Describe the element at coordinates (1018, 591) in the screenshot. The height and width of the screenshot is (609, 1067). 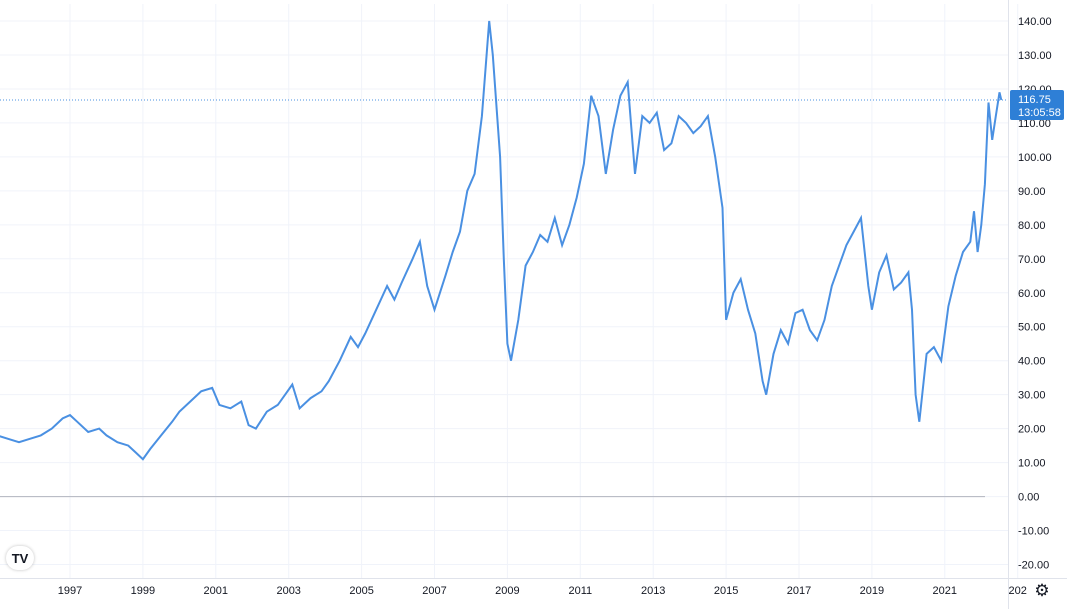
I see `x-tick-label: 202` at that location.